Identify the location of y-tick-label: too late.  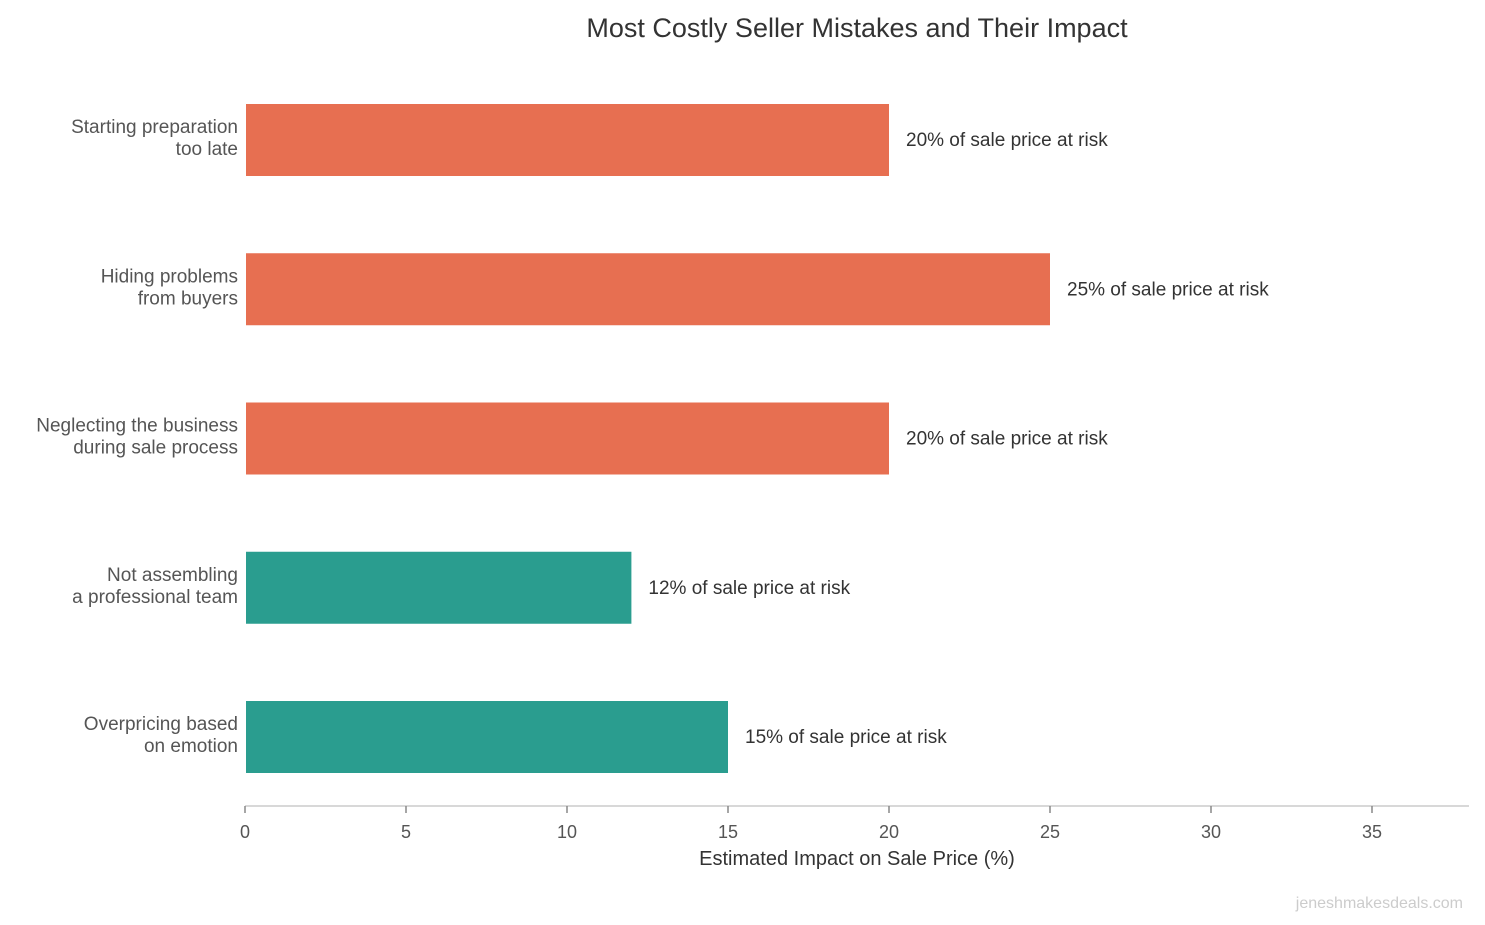
(207, 149).